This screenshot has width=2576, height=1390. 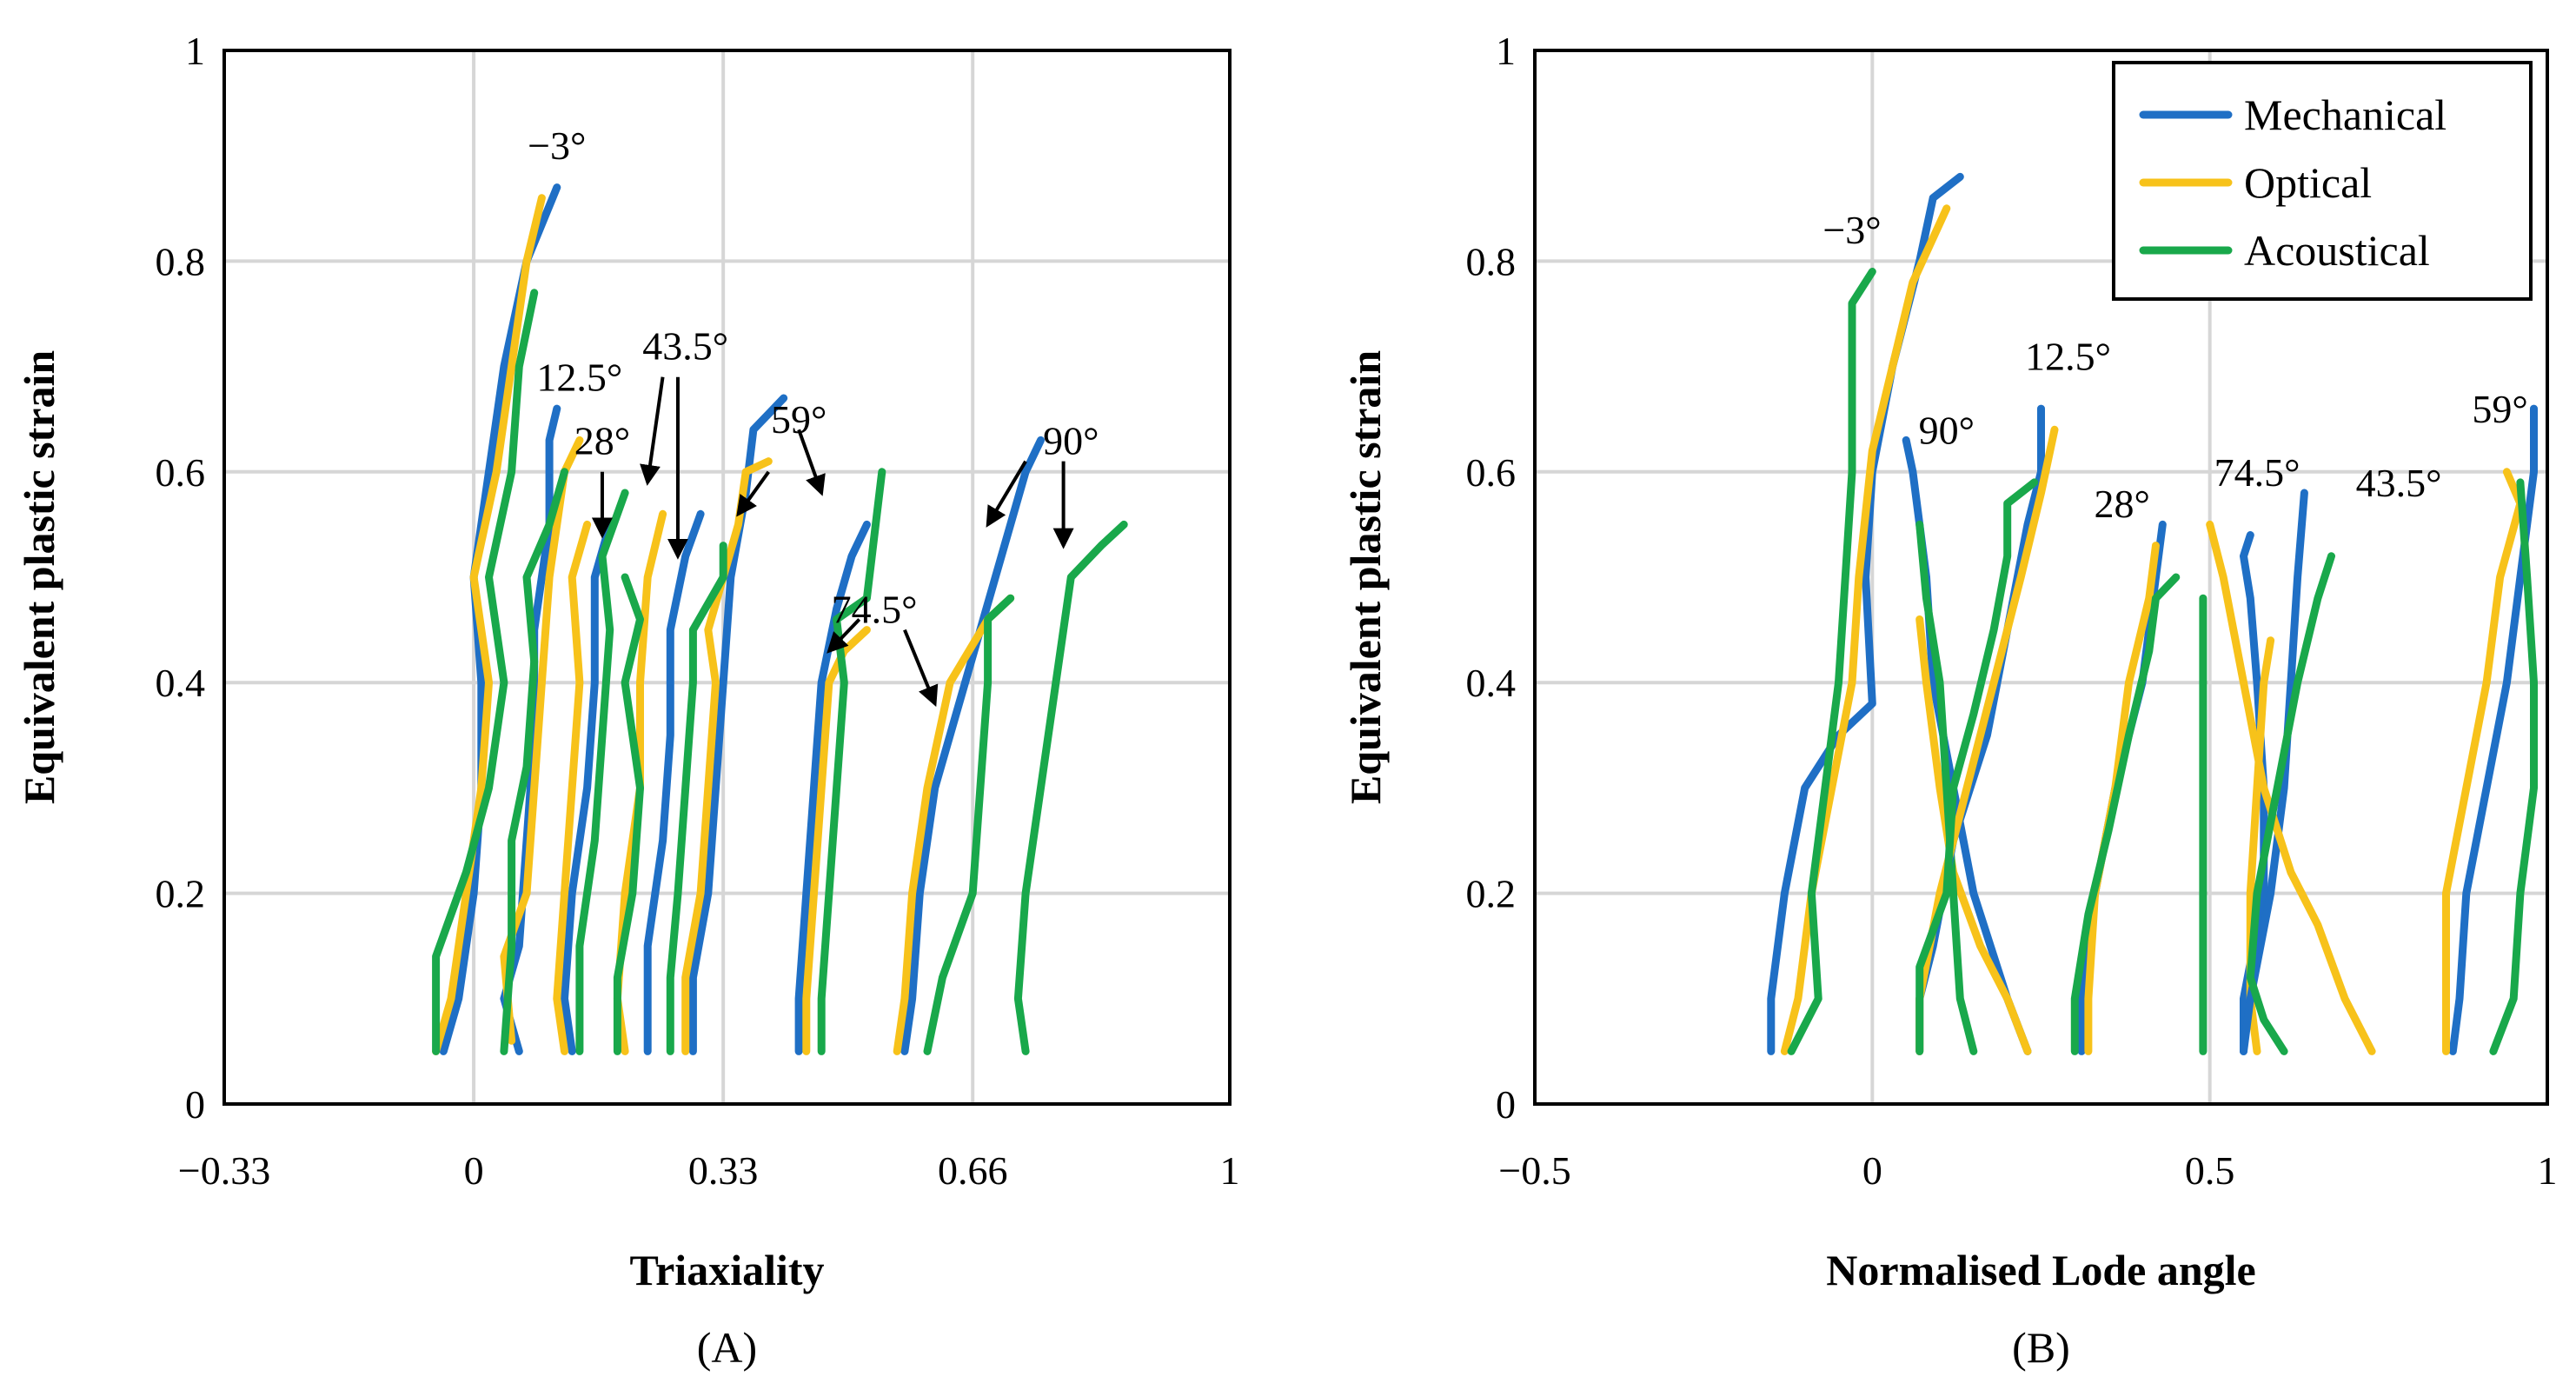 What do you see at coordinates (602, 440) in the screenshot?
I see `annotation-a-28: 28°` at bounding box center [602, 440].